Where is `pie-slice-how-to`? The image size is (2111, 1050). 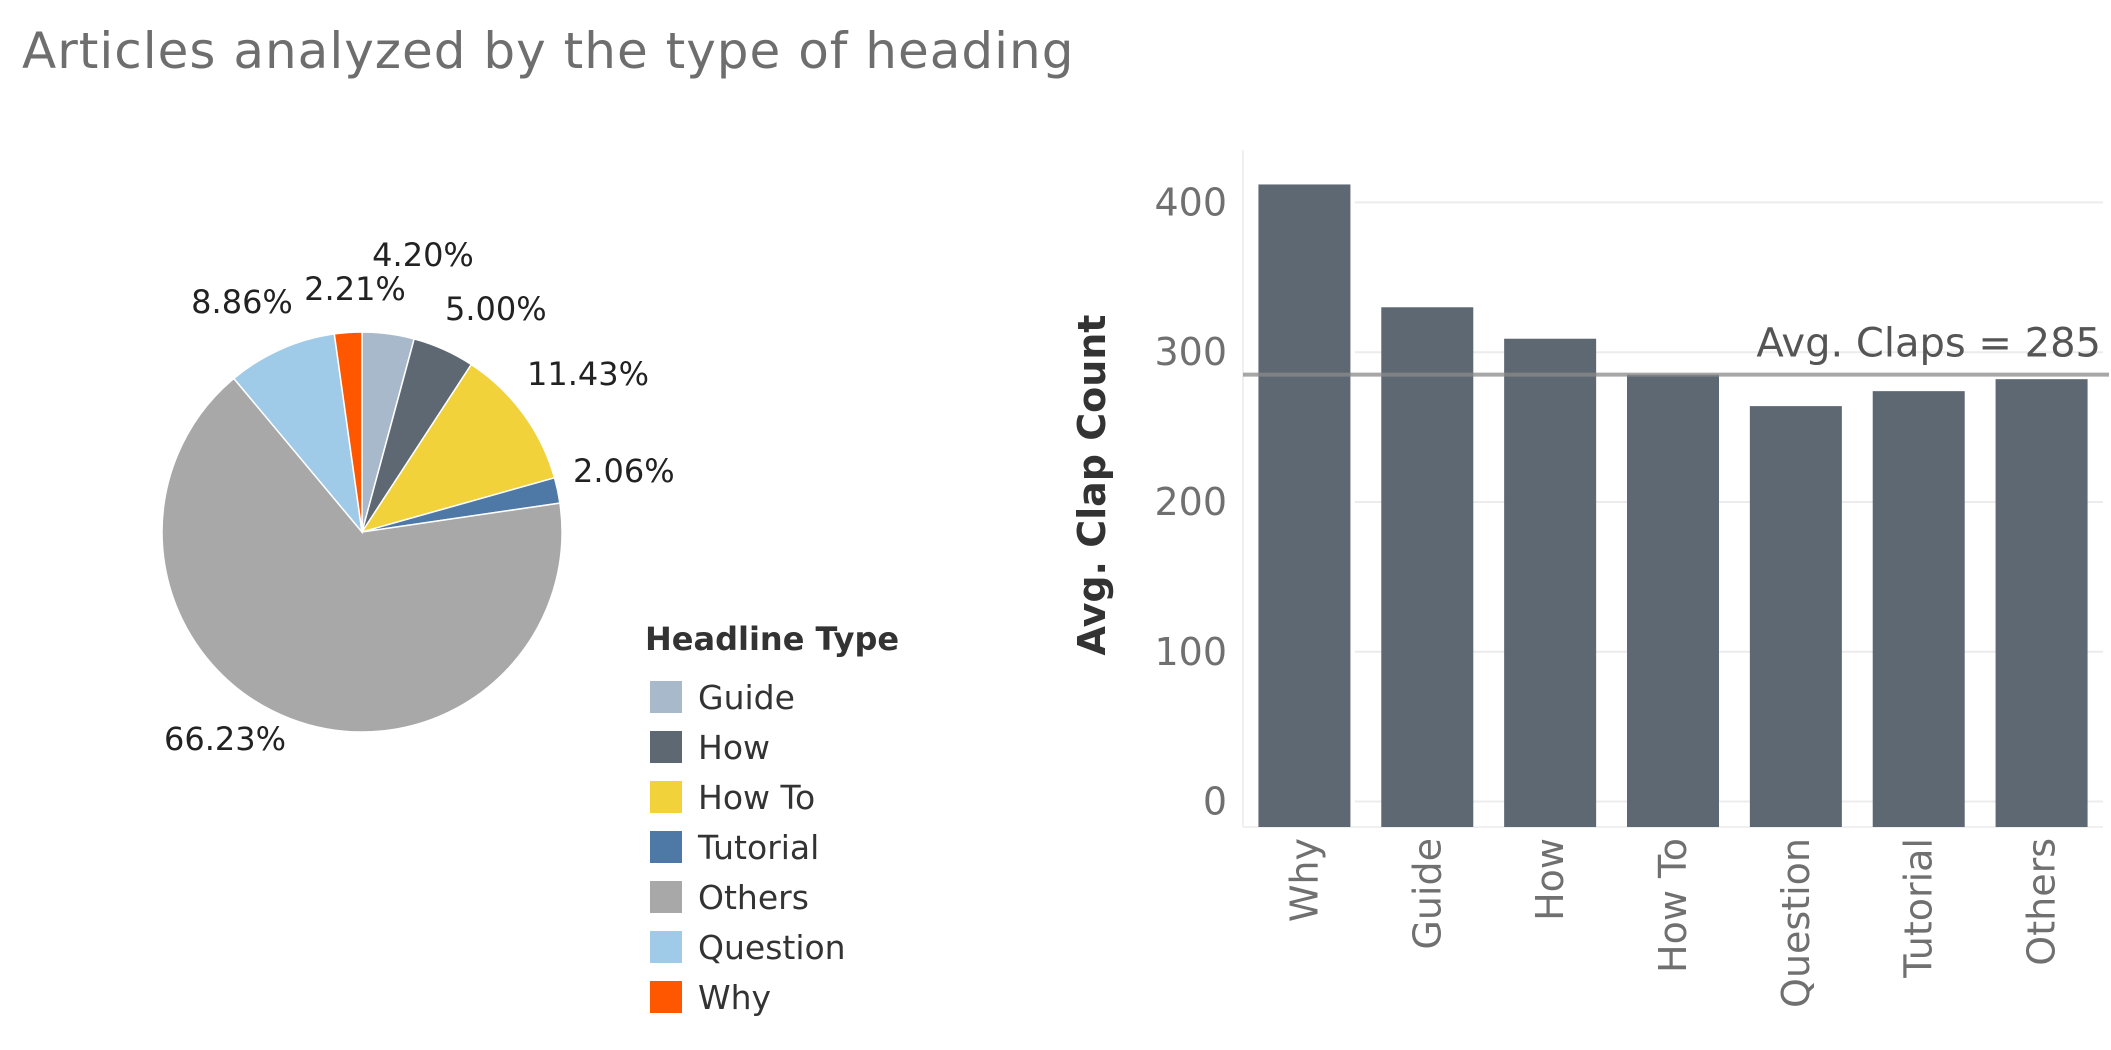 pie-slice-how-to is located at coordinates (458, 448).